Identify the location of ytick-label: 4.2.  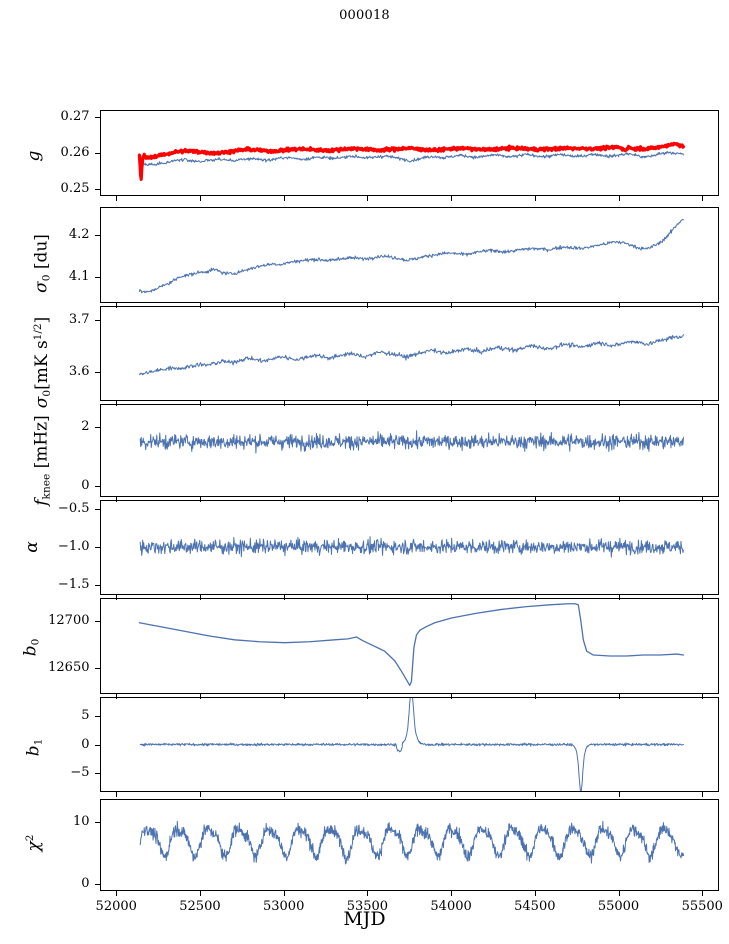
(79, 235).